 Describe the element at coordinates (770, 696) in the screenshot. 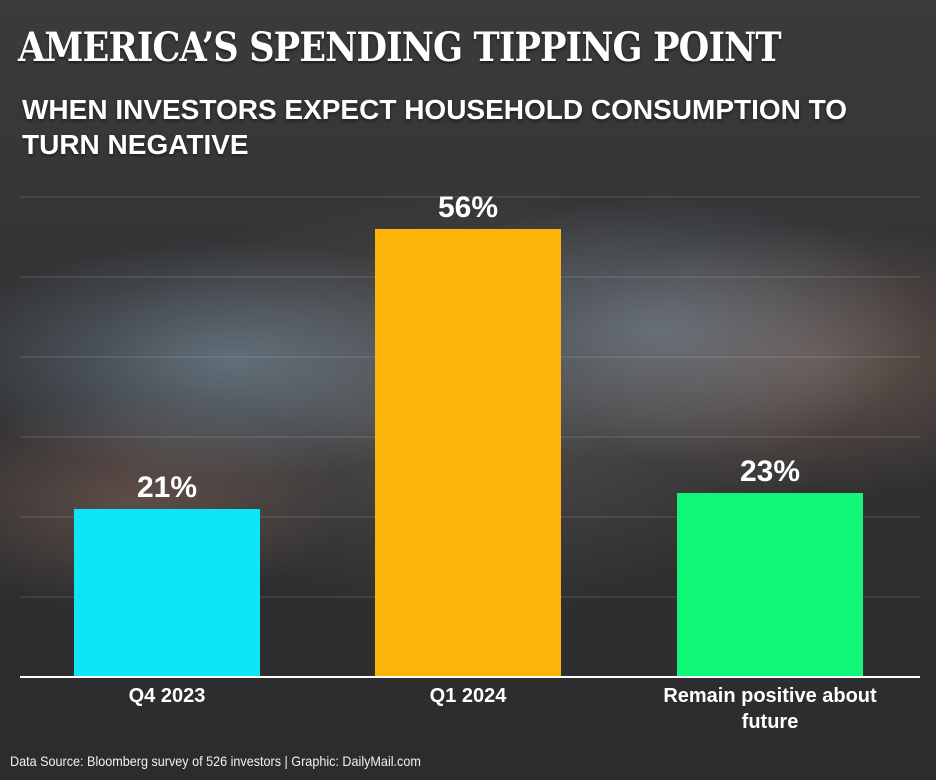

I see `category-label-line: Remain positive about` at that location.